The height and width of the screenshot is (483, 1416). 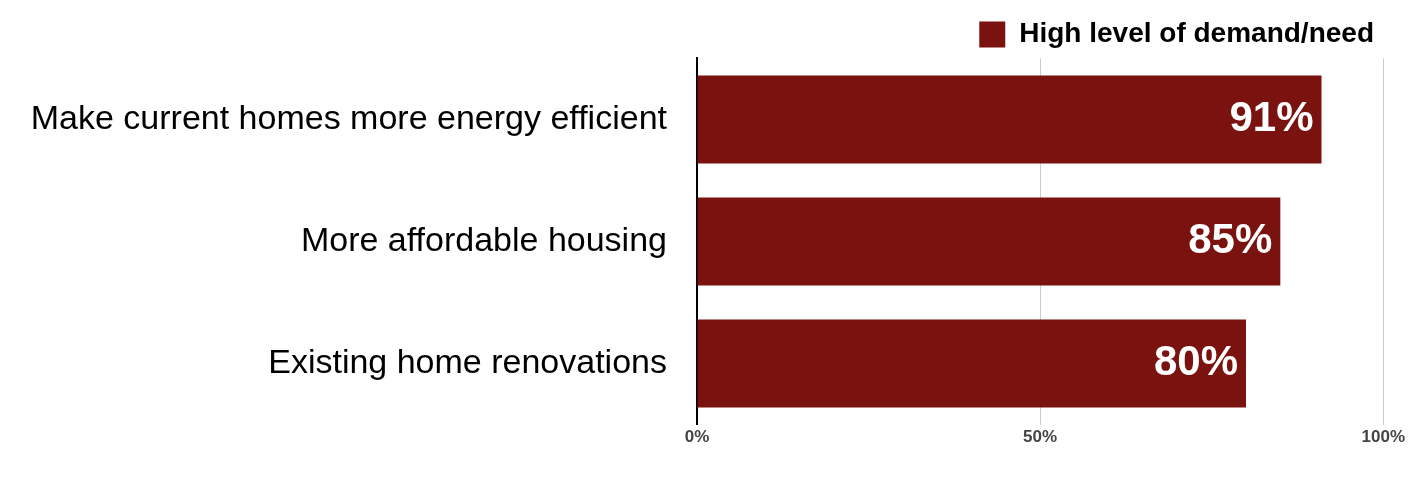 I want to click on y-tick-label: Existing home renovations, so click(x=467, y=360).